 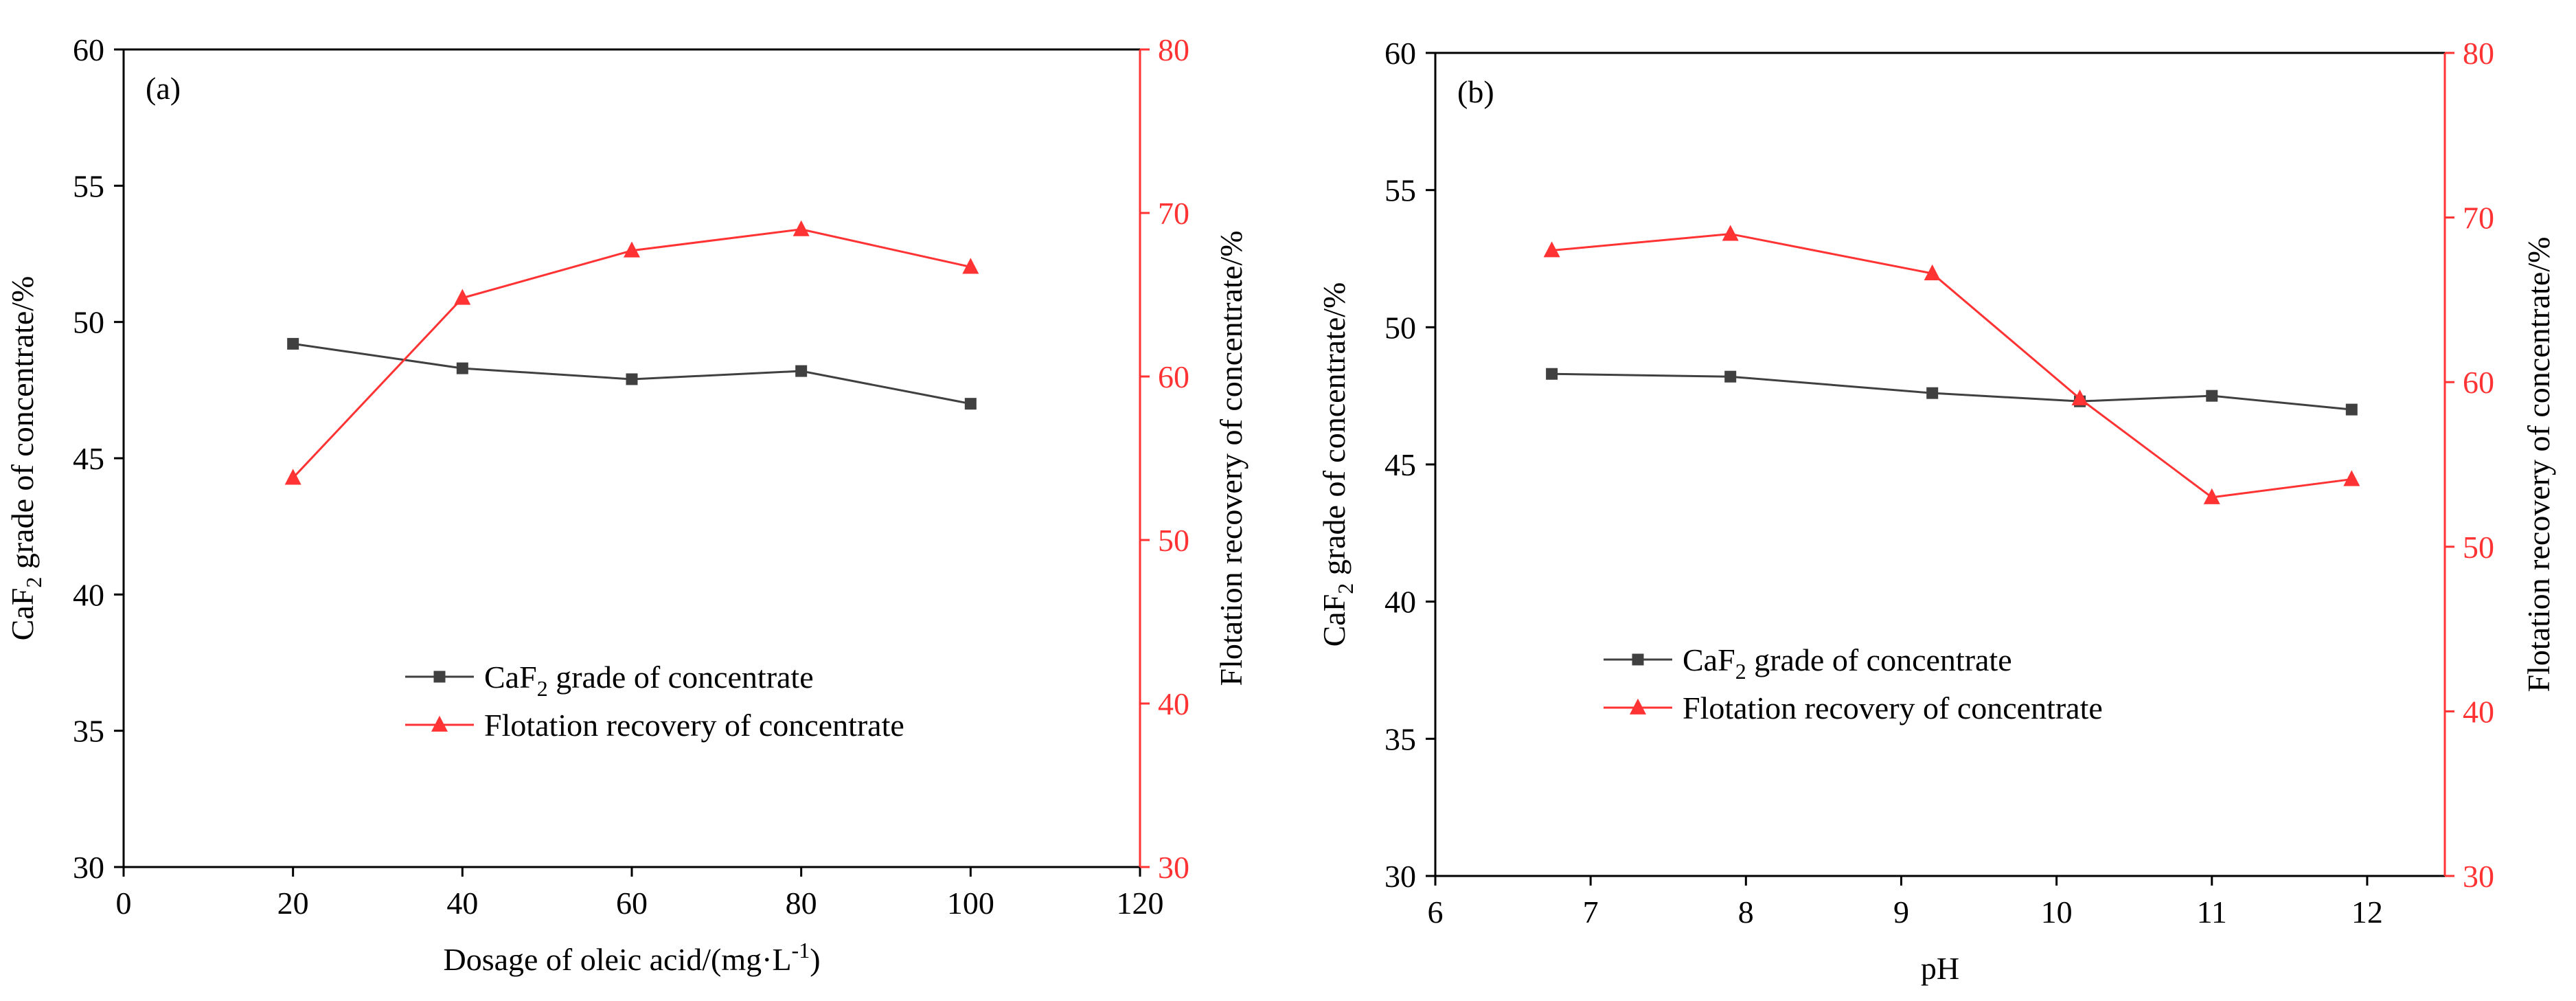 I want to click on x-tick-label: 12, so click(x=2367, y=912).